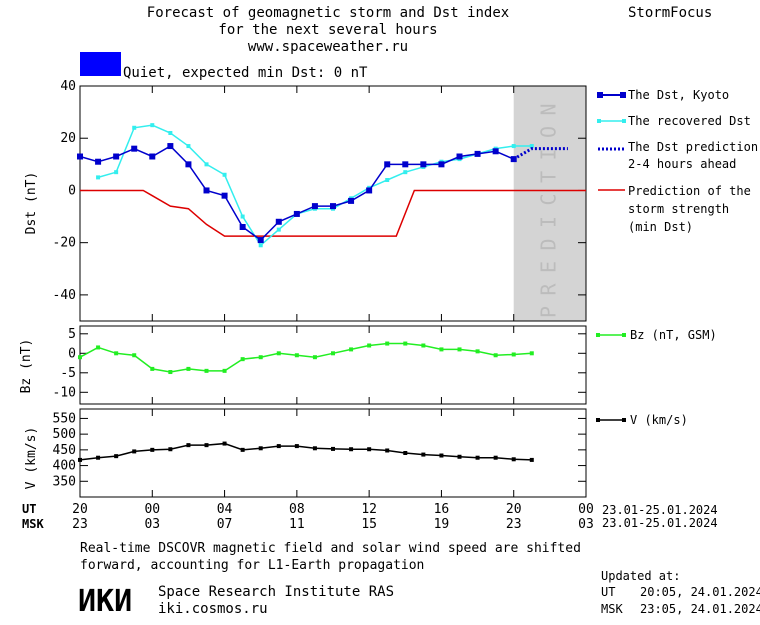 The width and height of the screenshot is (760, 625). I want to click on legend-bz-marker, so click(598, 335).